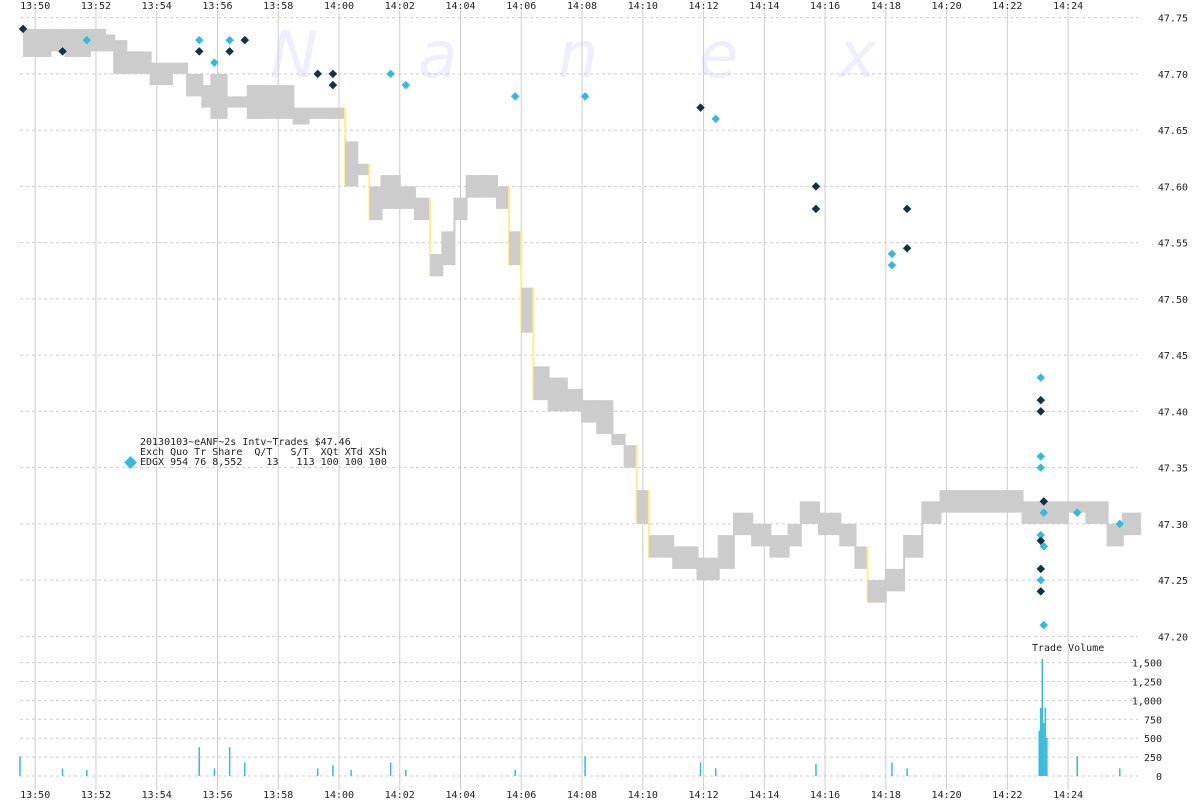  Describe the element at coordinates (1068, 648) in the screenshot. I see `volume-axis-label: Trade Volume` at that location.